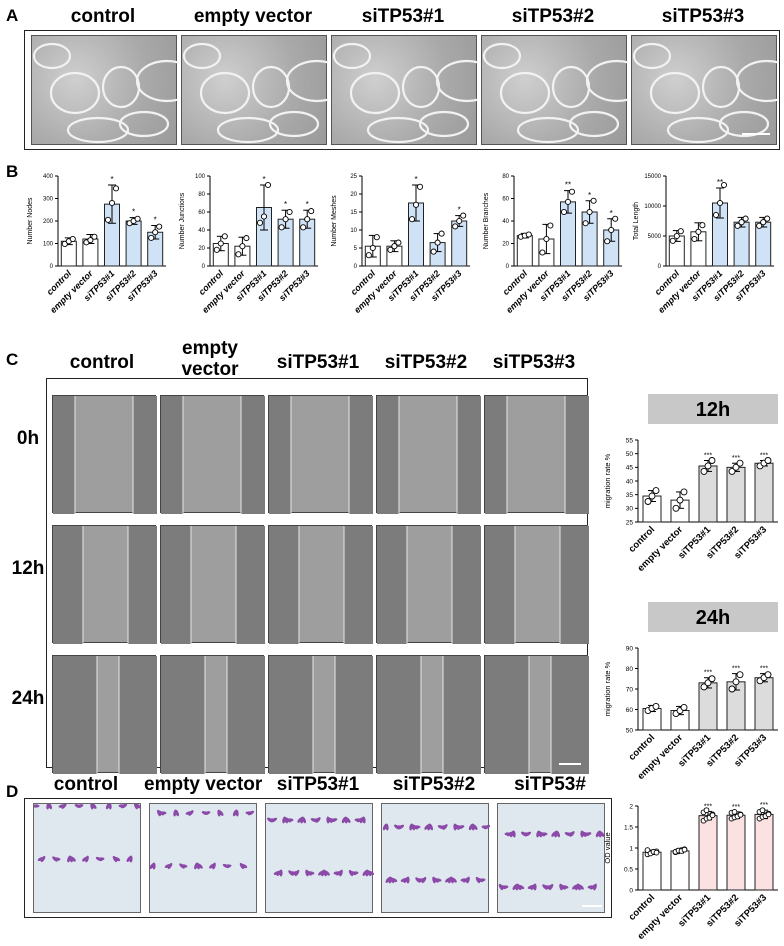 This screenshot has height=946, width=784. I want to click on y-axis-label: Number Junctions, so click(182, 220).